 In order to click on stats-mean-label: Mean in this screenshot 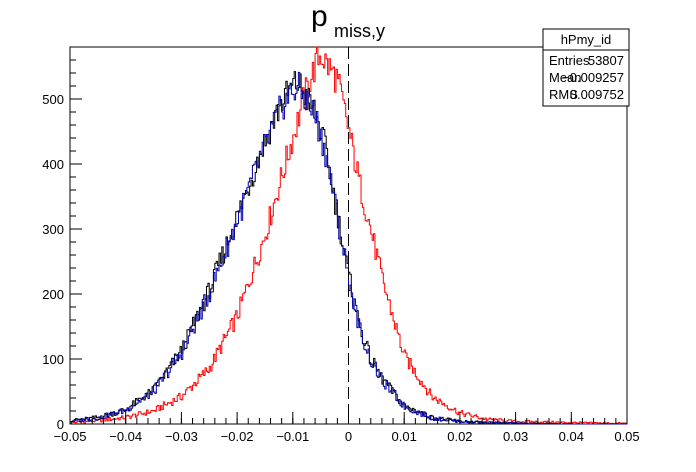, I will do `click(565, 77)`.